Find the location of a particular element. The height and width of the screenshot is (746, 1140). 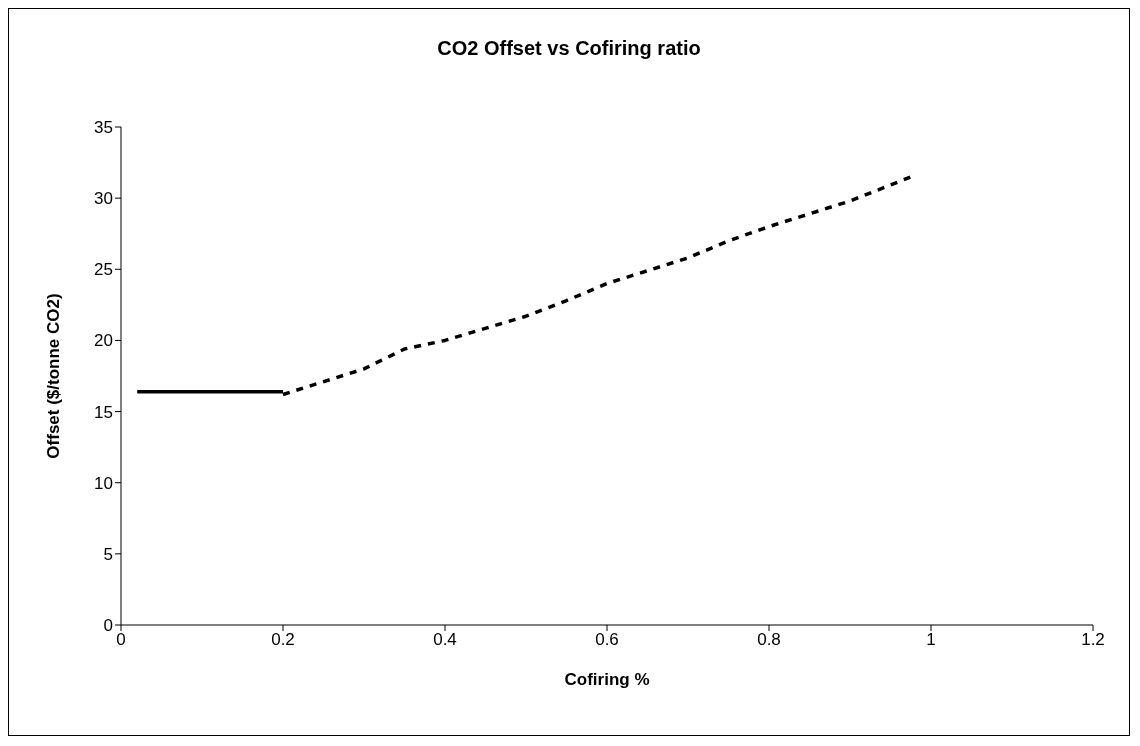

x-tick-label: 0.4 is located at coordinates (445, 640).